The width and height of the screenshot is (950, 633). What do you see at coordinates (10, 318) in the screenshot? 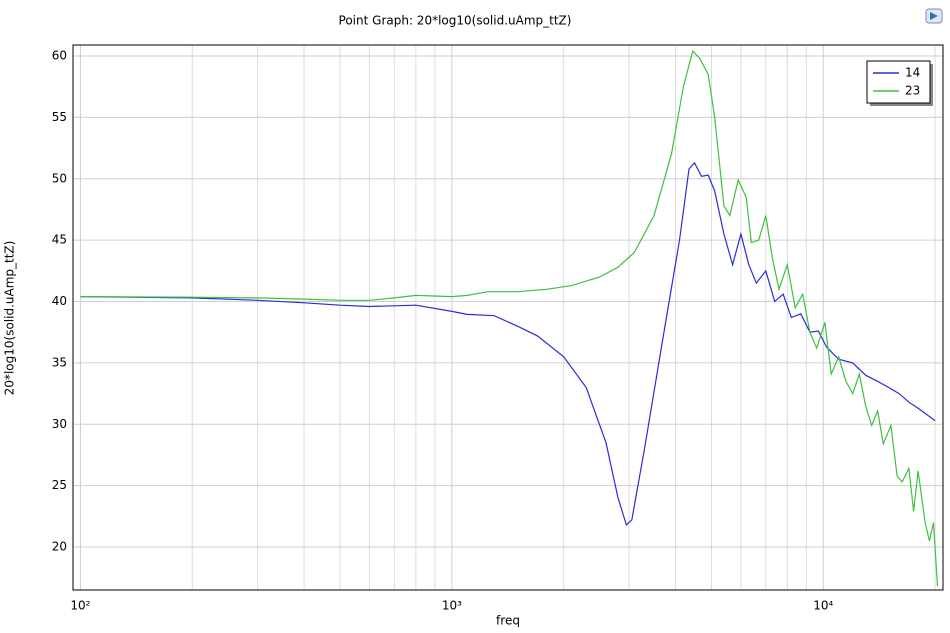
I see `y-axis-label: 20*log10(solid.uAmp_ttZ)` at bounding box center [10, 318].